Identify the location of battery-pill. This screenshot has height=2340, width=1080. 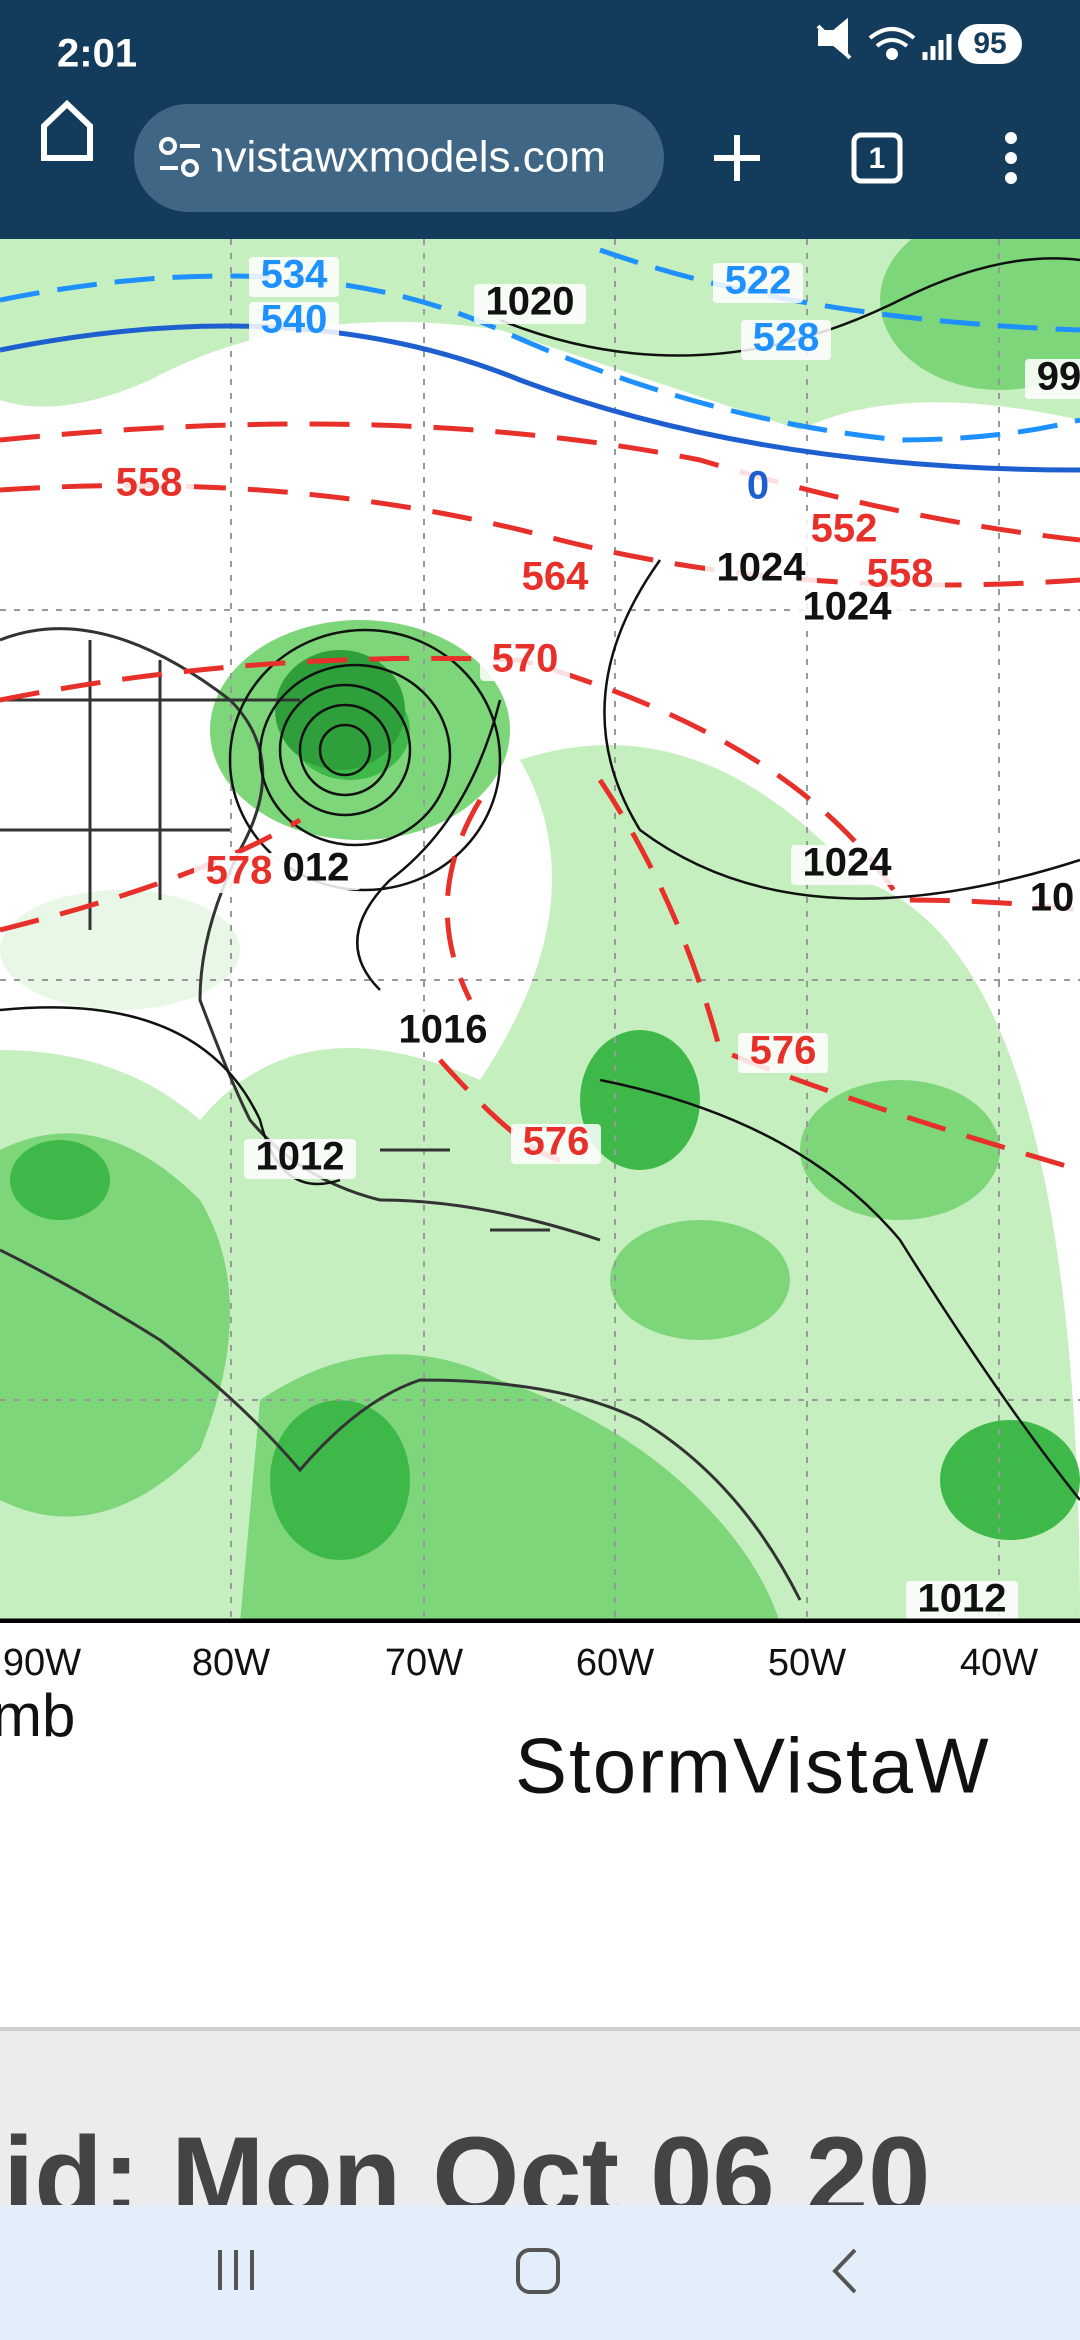
(990, 44).